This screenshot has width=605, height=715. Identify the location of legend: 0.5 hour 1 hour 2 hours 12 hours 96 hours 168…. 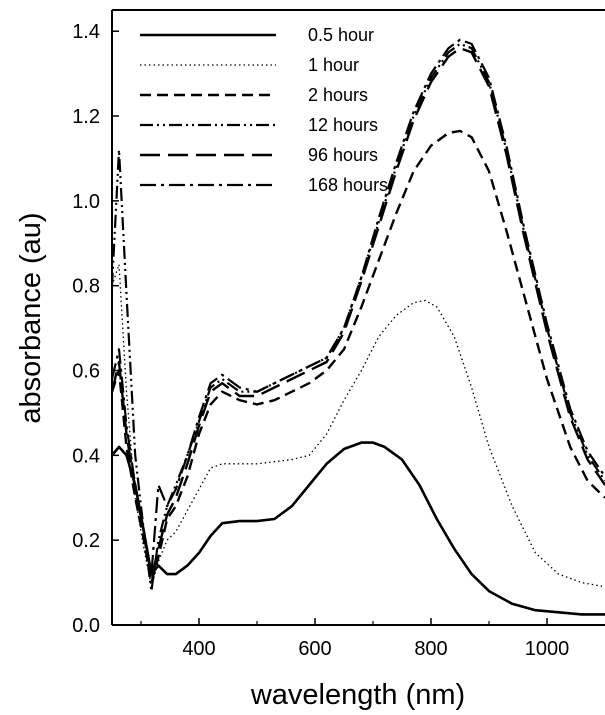
(264, 110).